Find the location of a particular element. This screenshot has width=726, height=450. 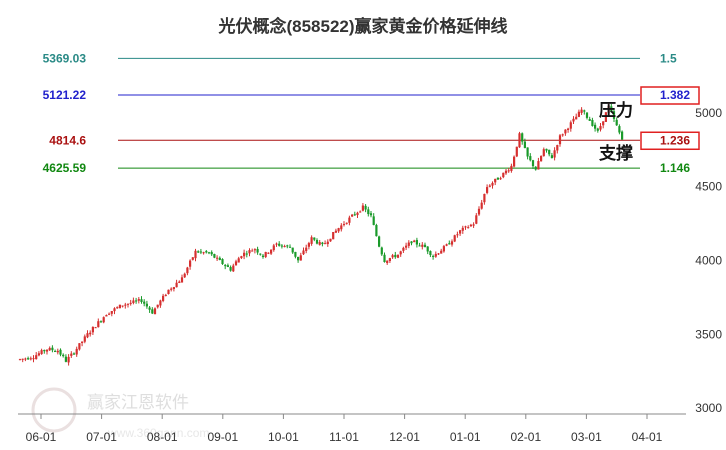

watermark-url: www.360gann.com is located at coordinates (158, 433).